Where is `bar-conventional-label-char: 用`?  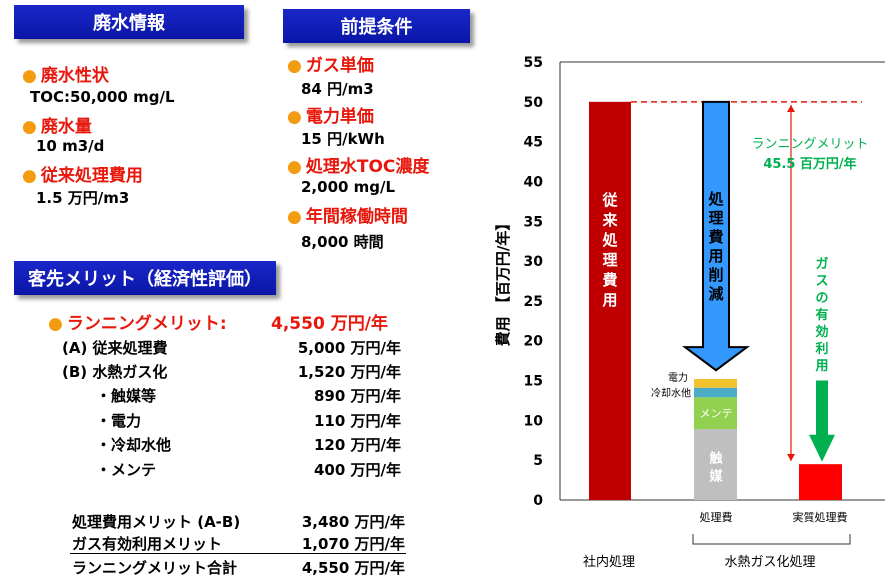 bar-conventional-label-char: 用 is located at coordinates (609, 300).